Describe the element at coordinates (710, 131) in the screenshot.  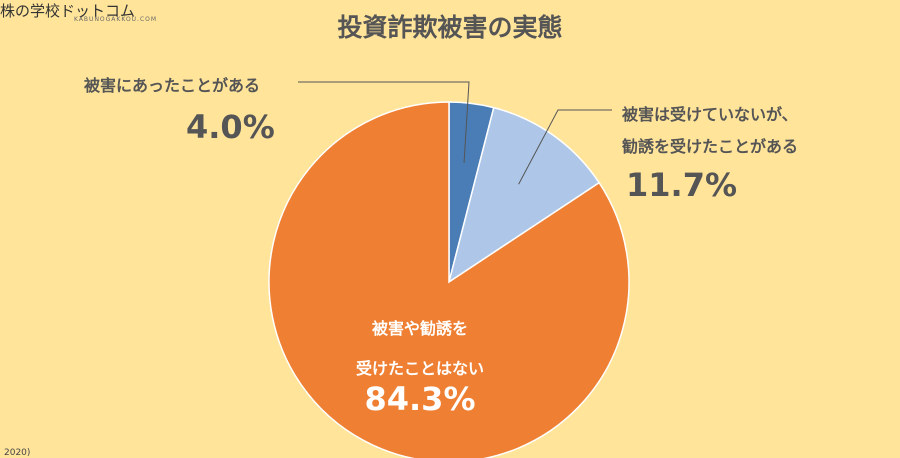
I see `slice-label-solicited: 被害は受けていないが、 勧誘を受けたことがある` at that location.